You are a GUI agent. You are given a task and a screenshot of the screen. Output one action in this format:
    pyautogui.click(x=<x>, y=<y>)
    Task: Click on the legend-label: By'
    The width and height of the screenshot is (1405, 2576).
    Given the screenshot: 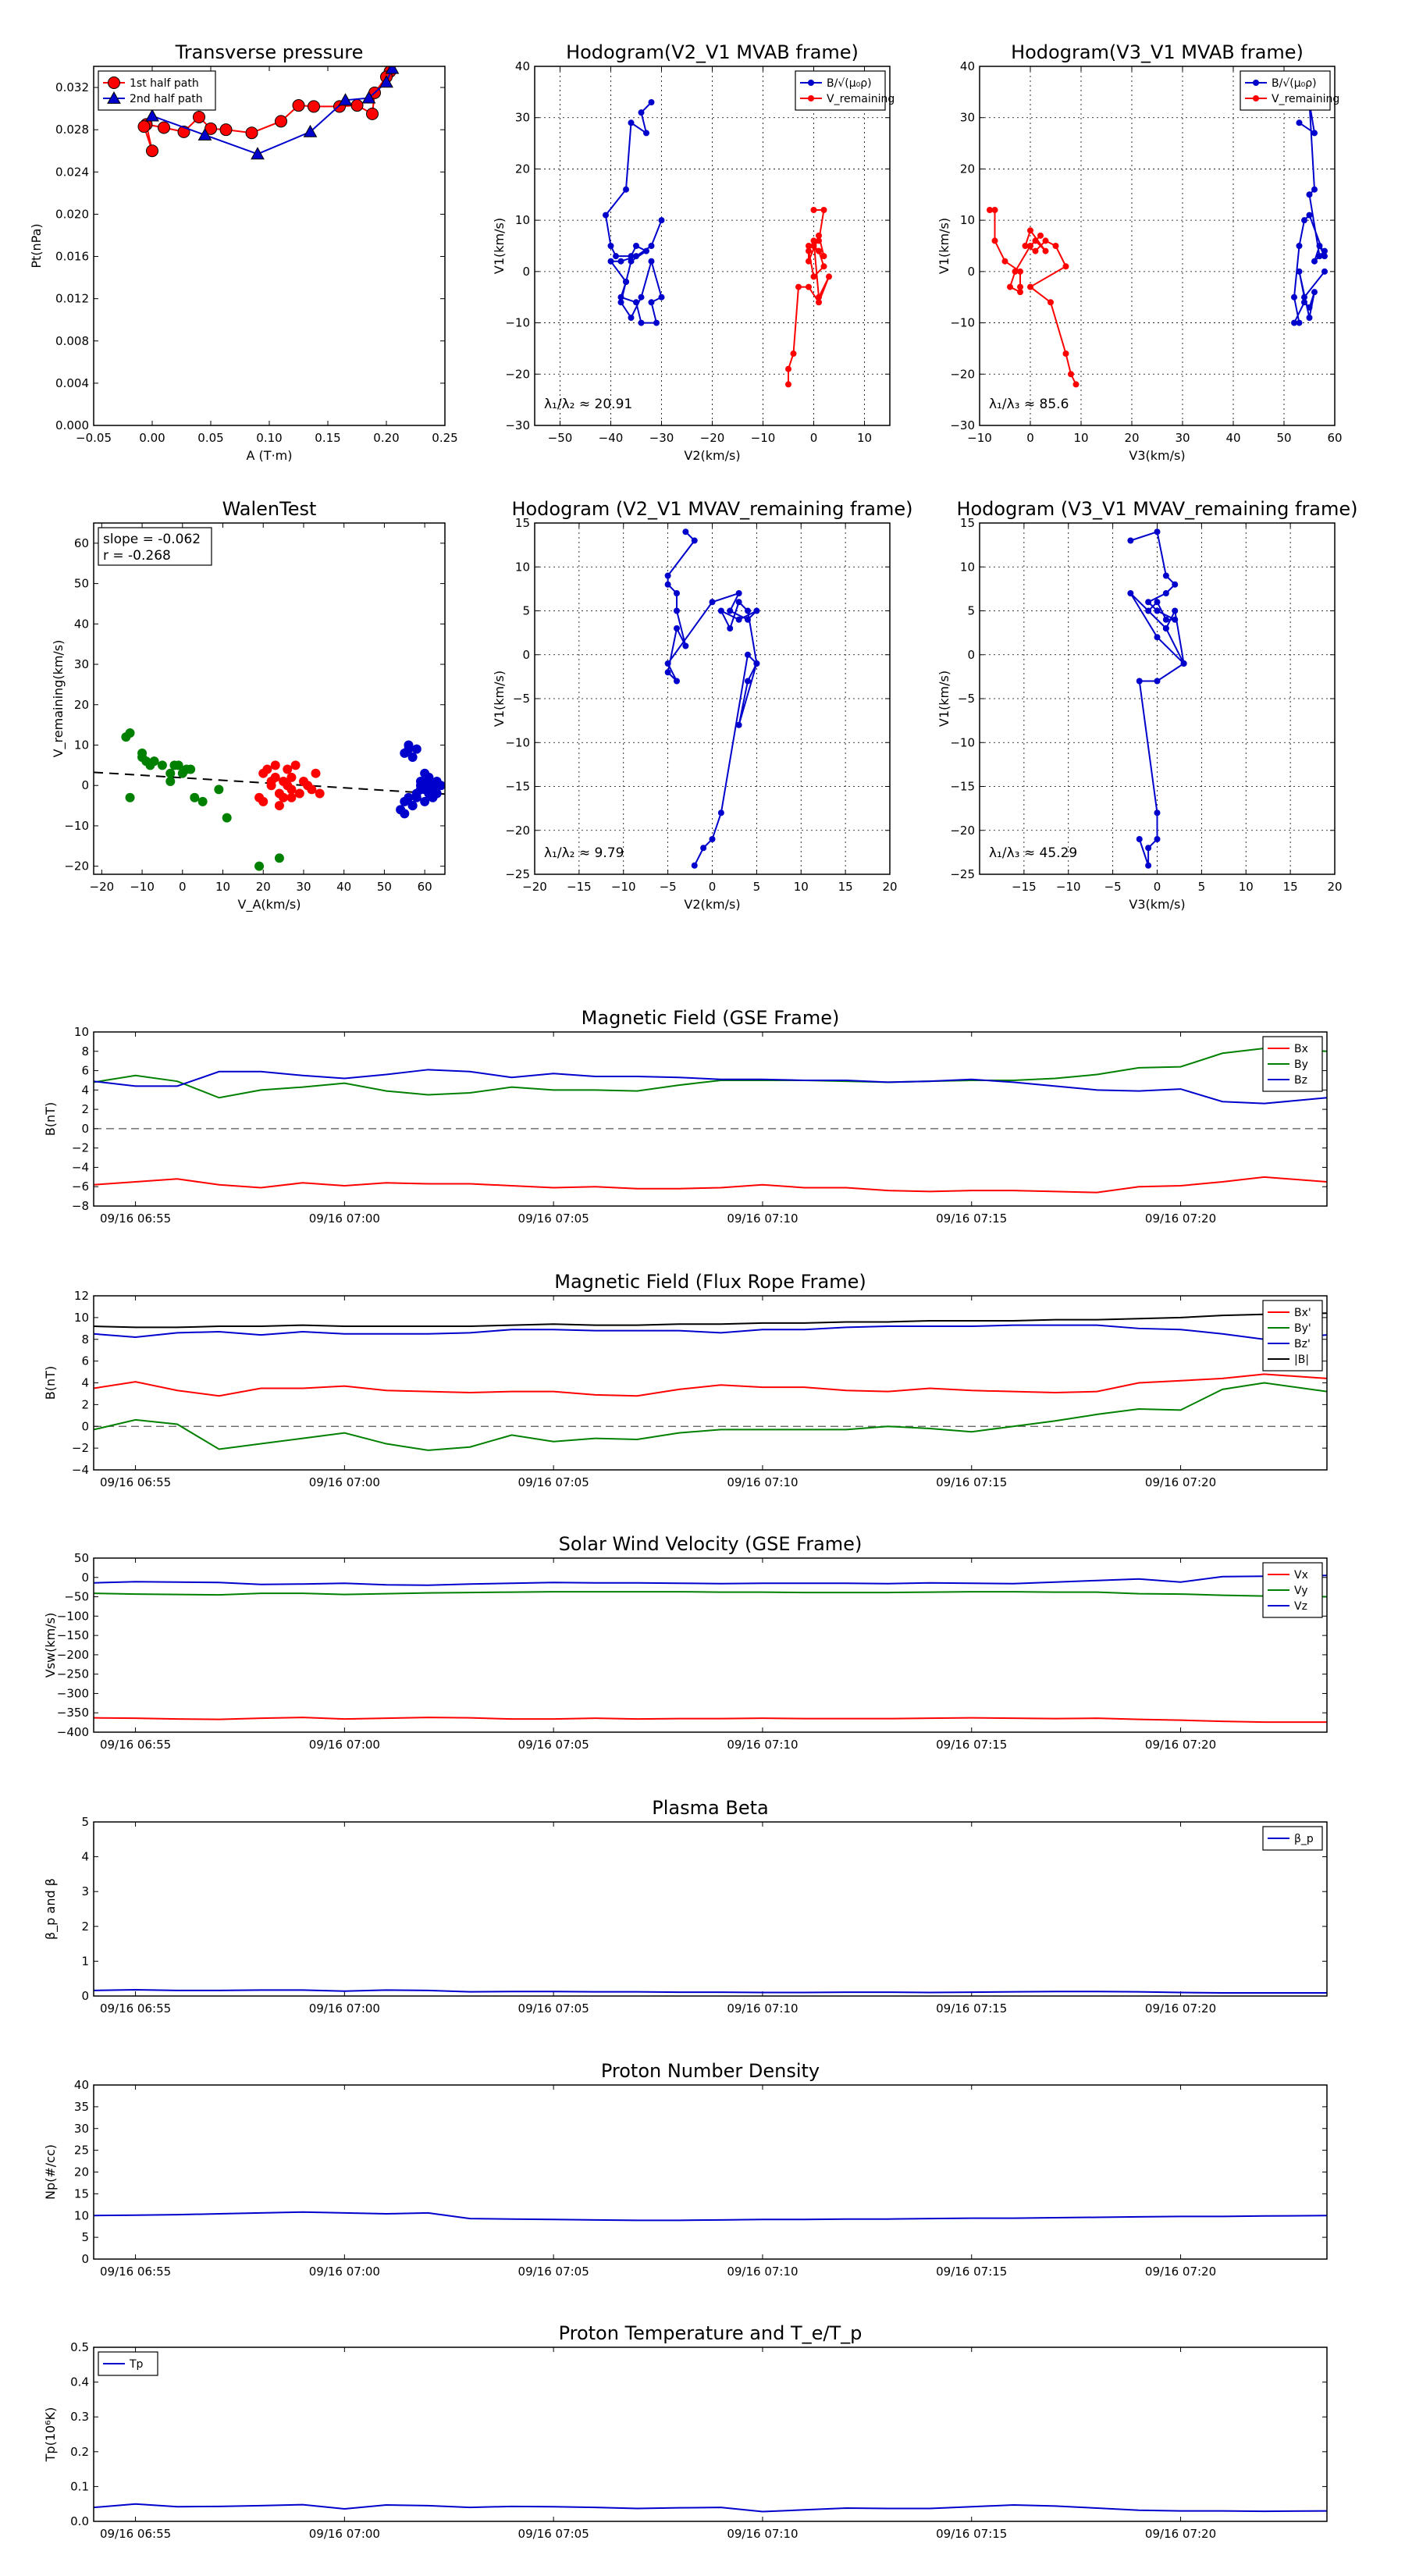 What is the action you would take?
    pyautogui.click(x=1302, y=1328)
    